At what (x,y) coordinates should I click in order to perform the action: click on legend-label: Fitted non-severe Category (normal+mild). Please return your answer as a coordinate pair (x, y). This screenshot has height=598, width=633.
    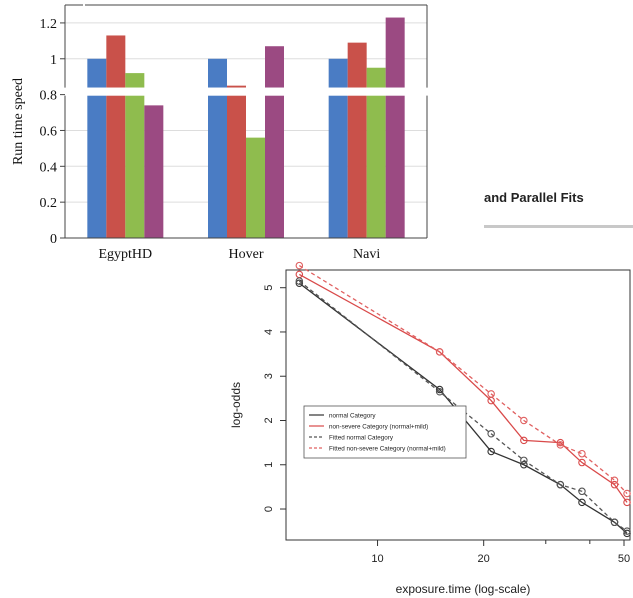
    Looking at the image, I should click on (387, 449).